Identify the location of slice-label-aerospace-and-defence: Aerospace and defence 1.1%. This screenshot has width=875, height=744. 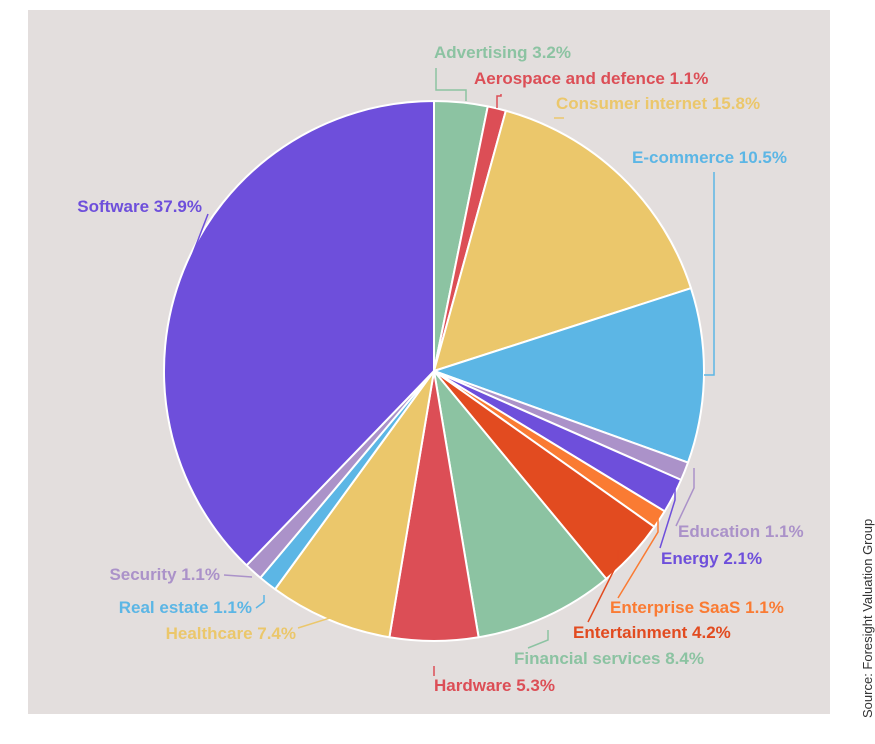
(591, 78).